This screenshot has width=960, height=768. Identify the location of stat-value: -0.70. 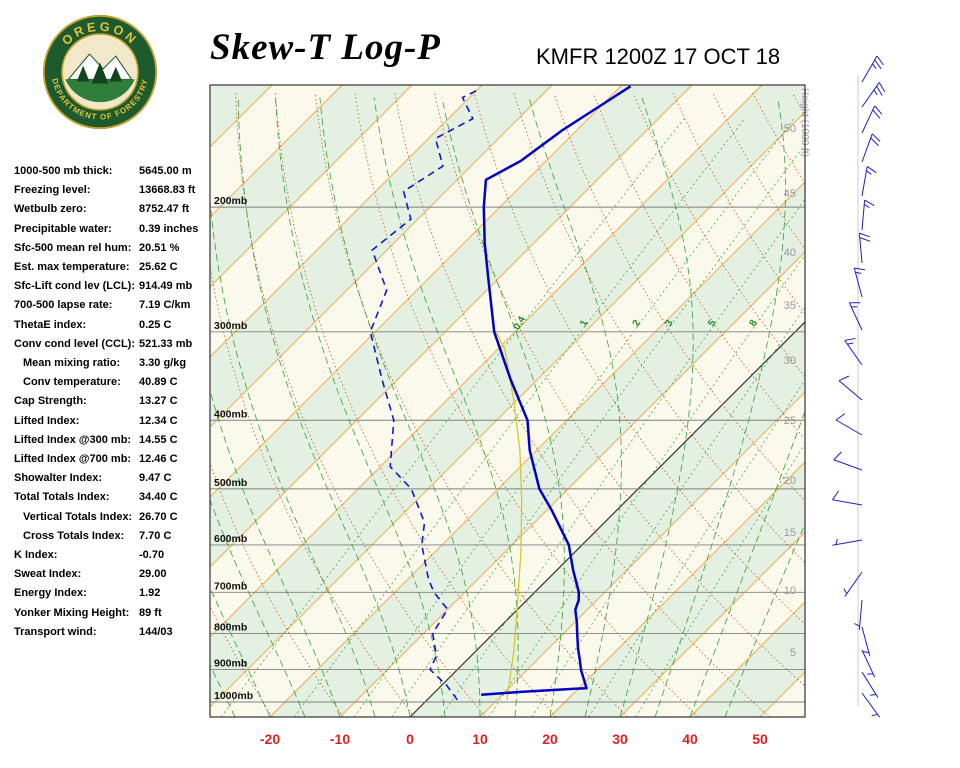
(152, 555).